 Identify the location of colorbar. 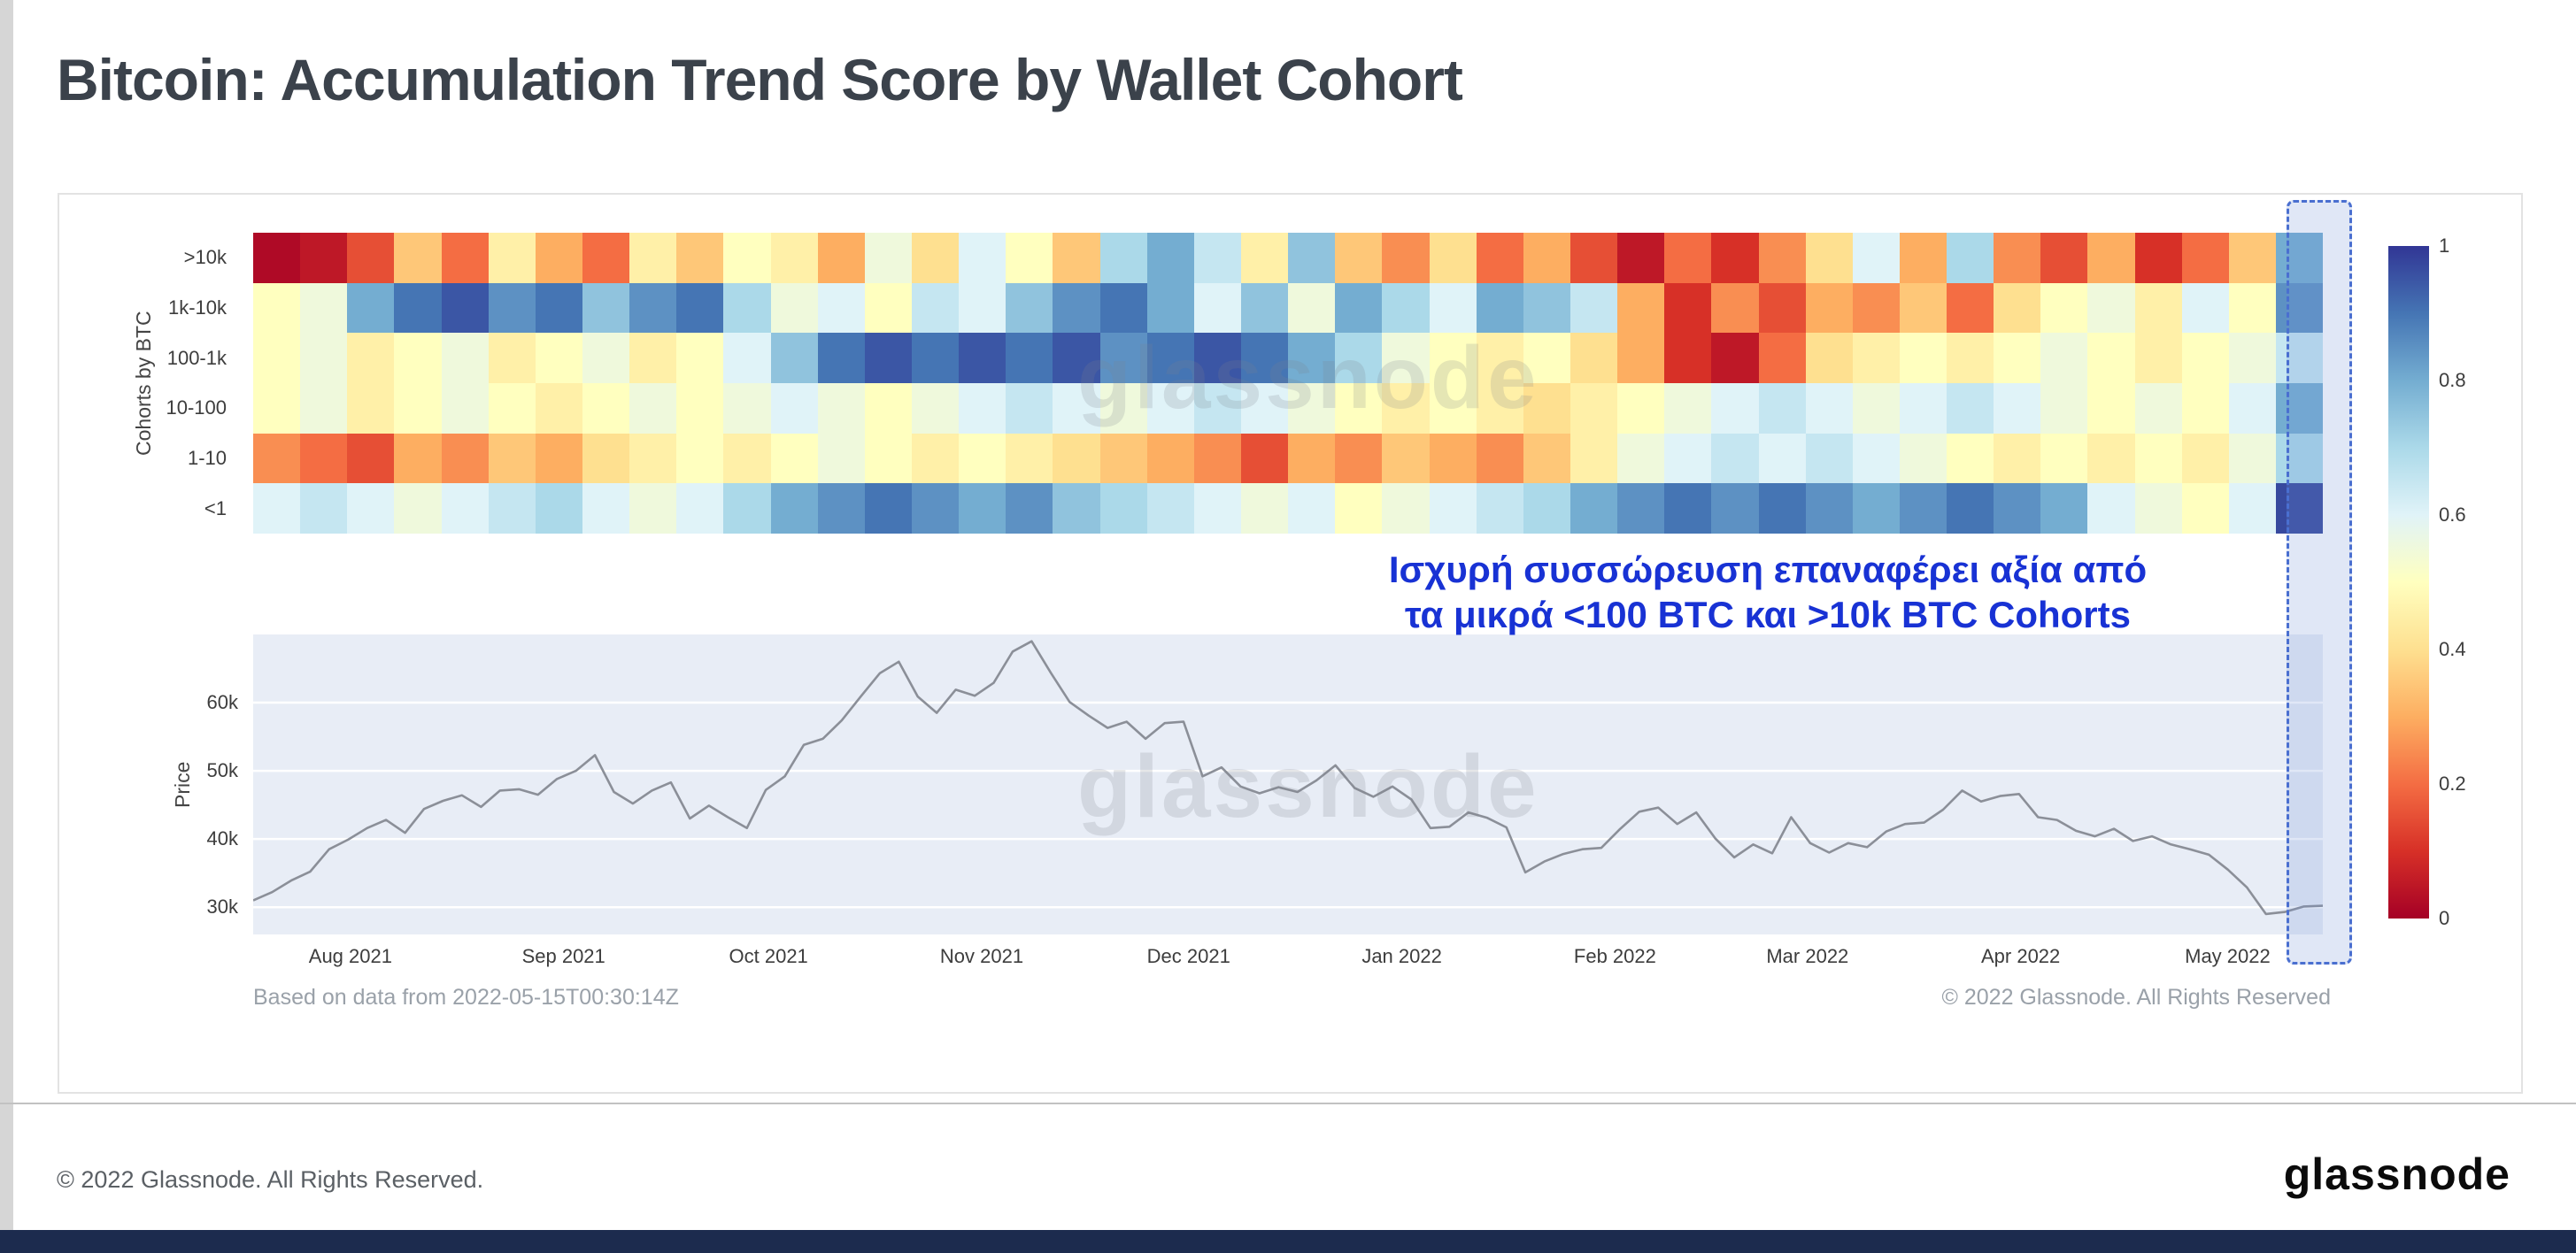
(2408, 583).